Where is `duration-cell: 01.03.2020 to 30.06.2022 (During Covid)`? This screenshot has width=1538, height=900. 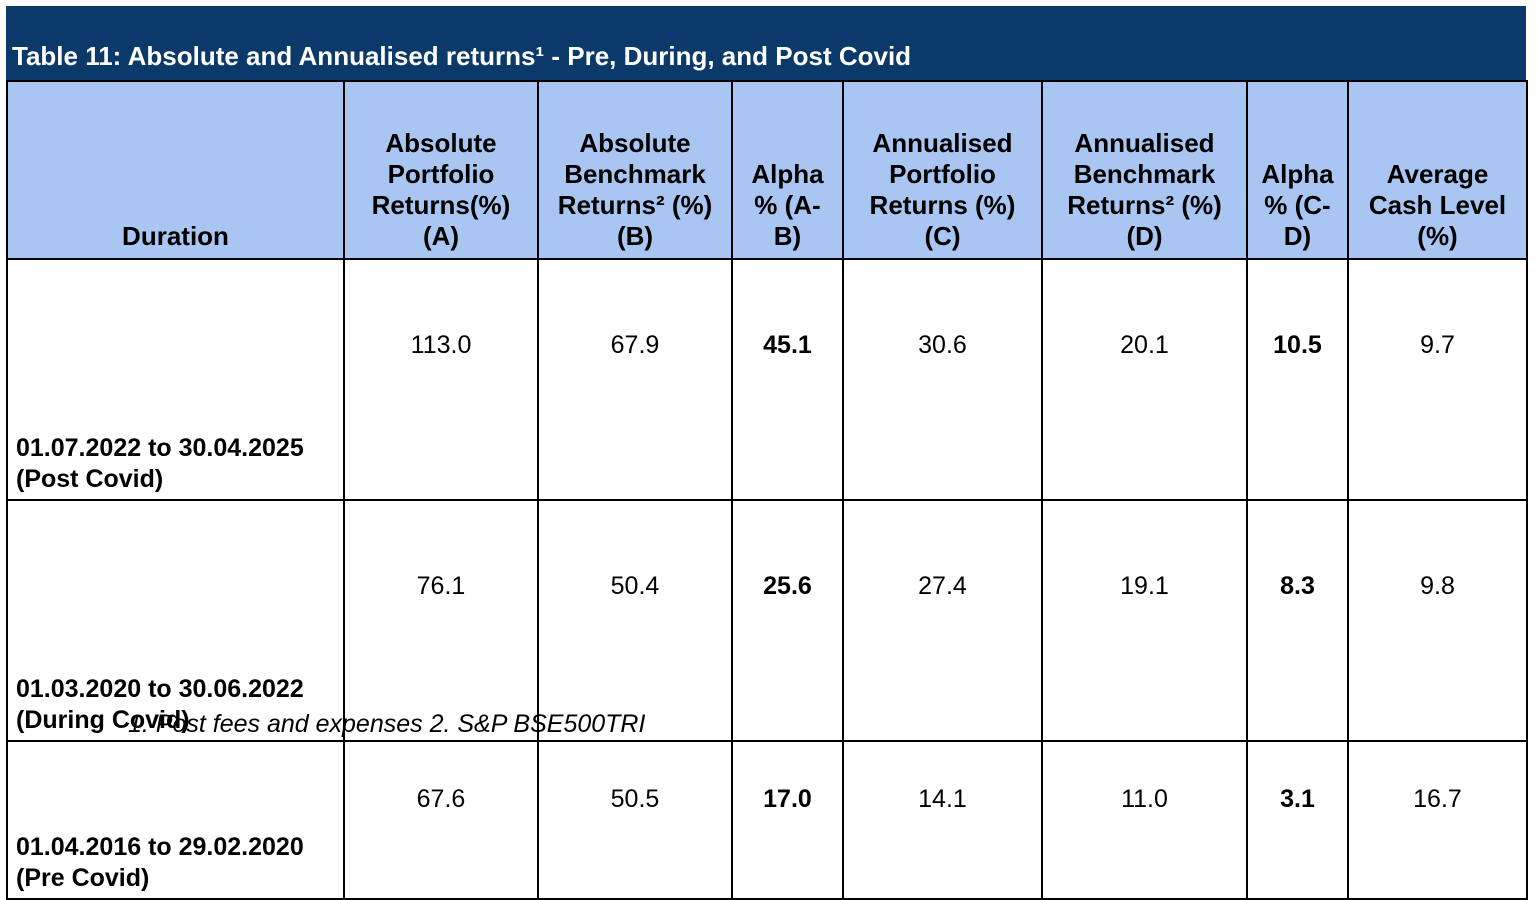
duration-cell: 01.03.2020 to 30.06.2022 (During Covid) is located at coordinates (175, 620).